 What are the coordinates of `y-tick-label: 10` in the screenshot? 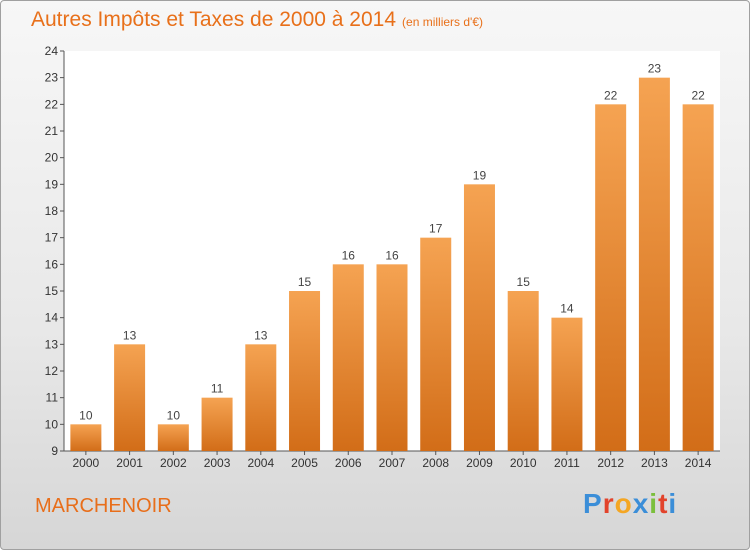 It's located at (52, 424).